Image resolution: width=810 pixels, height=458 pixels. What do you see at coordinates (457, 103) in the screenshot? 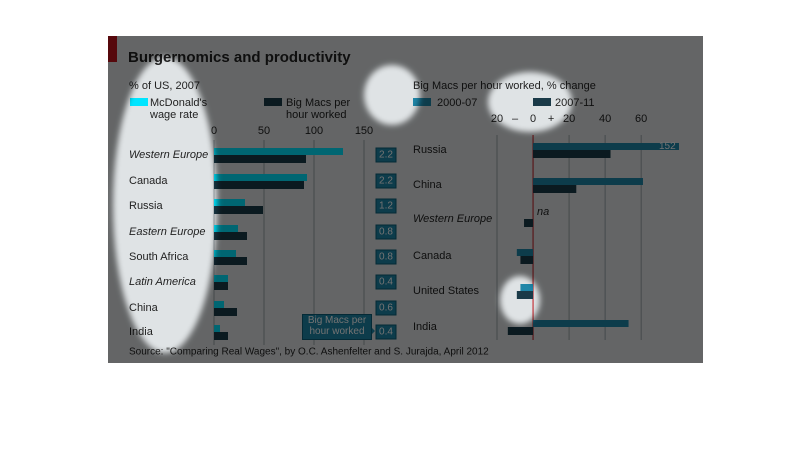
I see `legend-label: 2000-07` at bounding box center [457, 103].